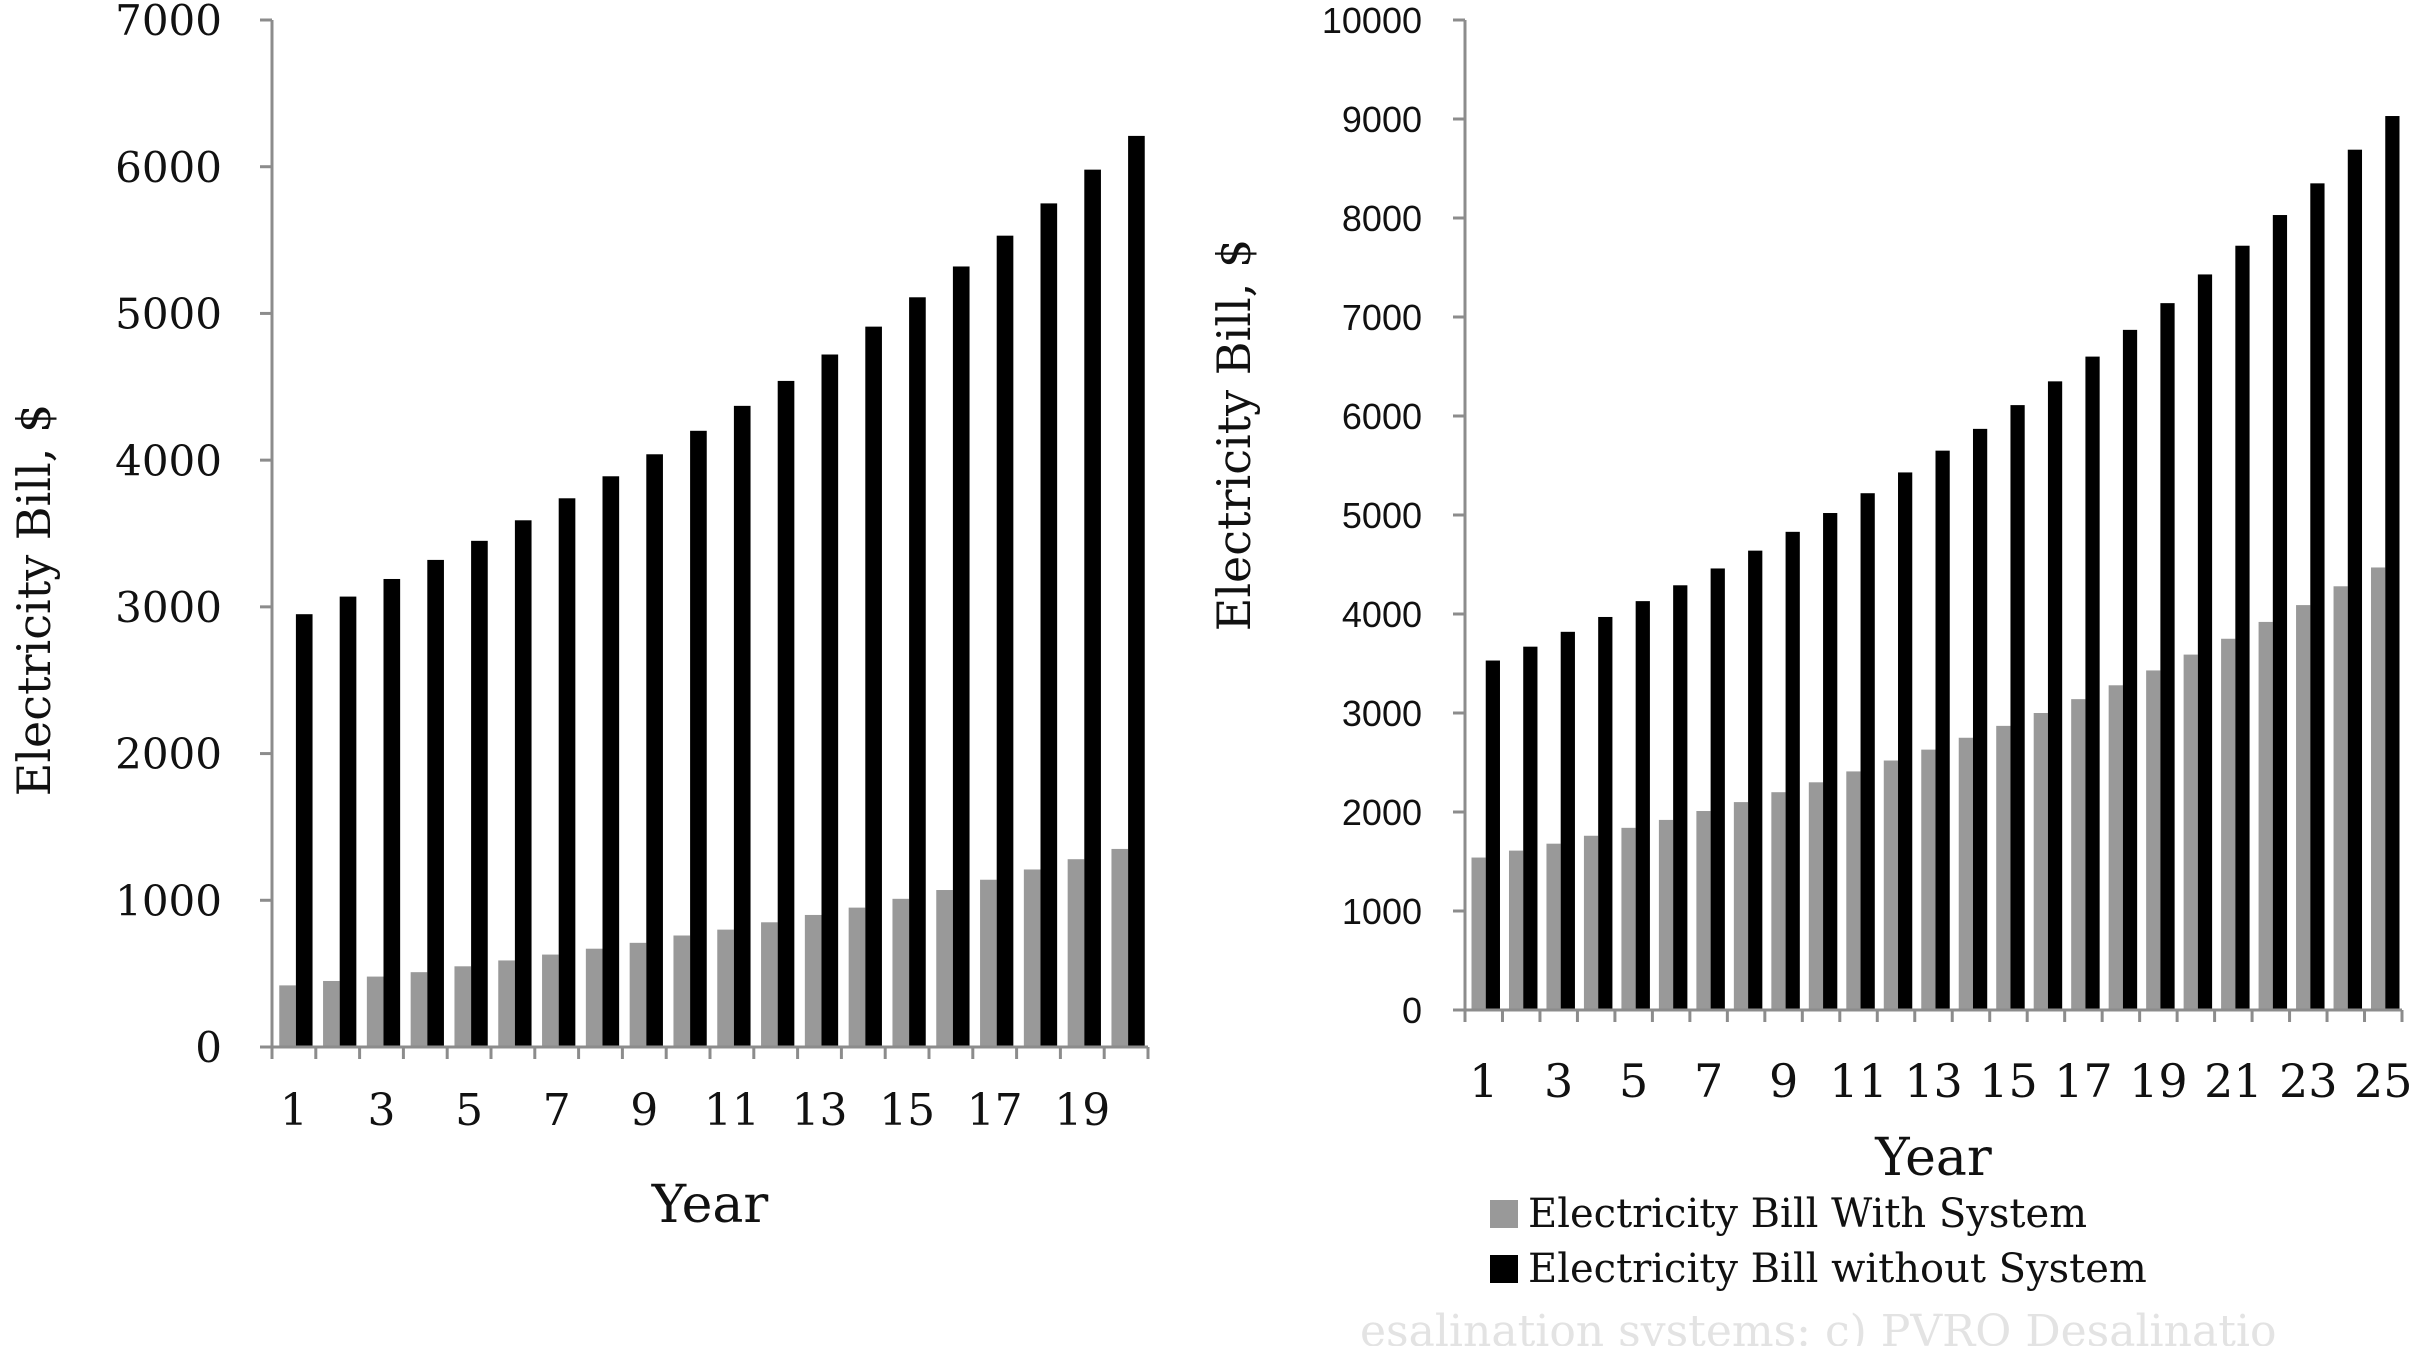 The width and height of the screenshot is (2423, 1346). What do you see at coordinates (820, 1110) in the screenshot?
I see `x-tick-label: 13` at bounding box center [820, 1110].